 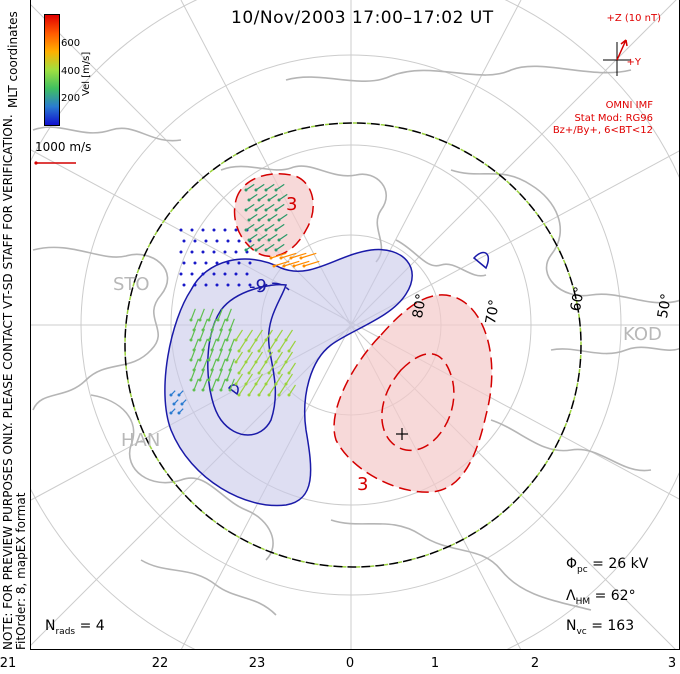 What do you see at coordinates (535, 663) in the screenshot?
I see `mlt-tick: 2` at bounding box center [535, 663].